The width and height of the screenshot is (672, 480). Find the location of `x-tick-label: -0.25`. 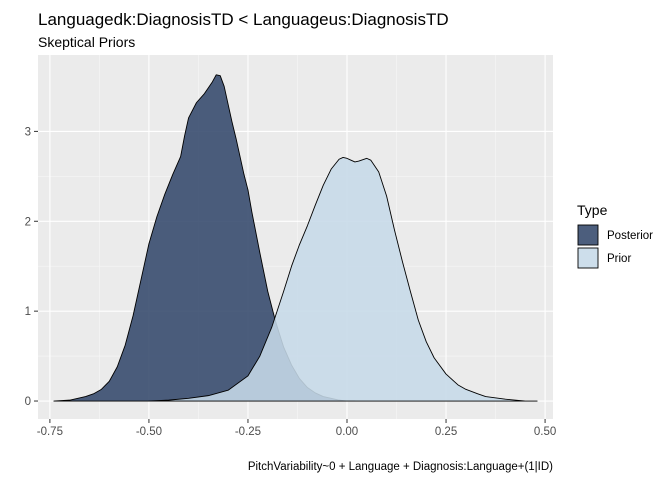

x-tick-label: -0.25 is located at coordinates (248, 432).